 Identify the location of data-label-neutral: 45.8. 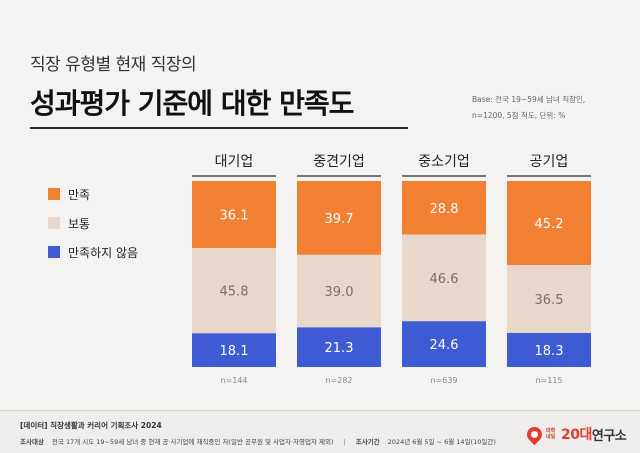
(234, 292).